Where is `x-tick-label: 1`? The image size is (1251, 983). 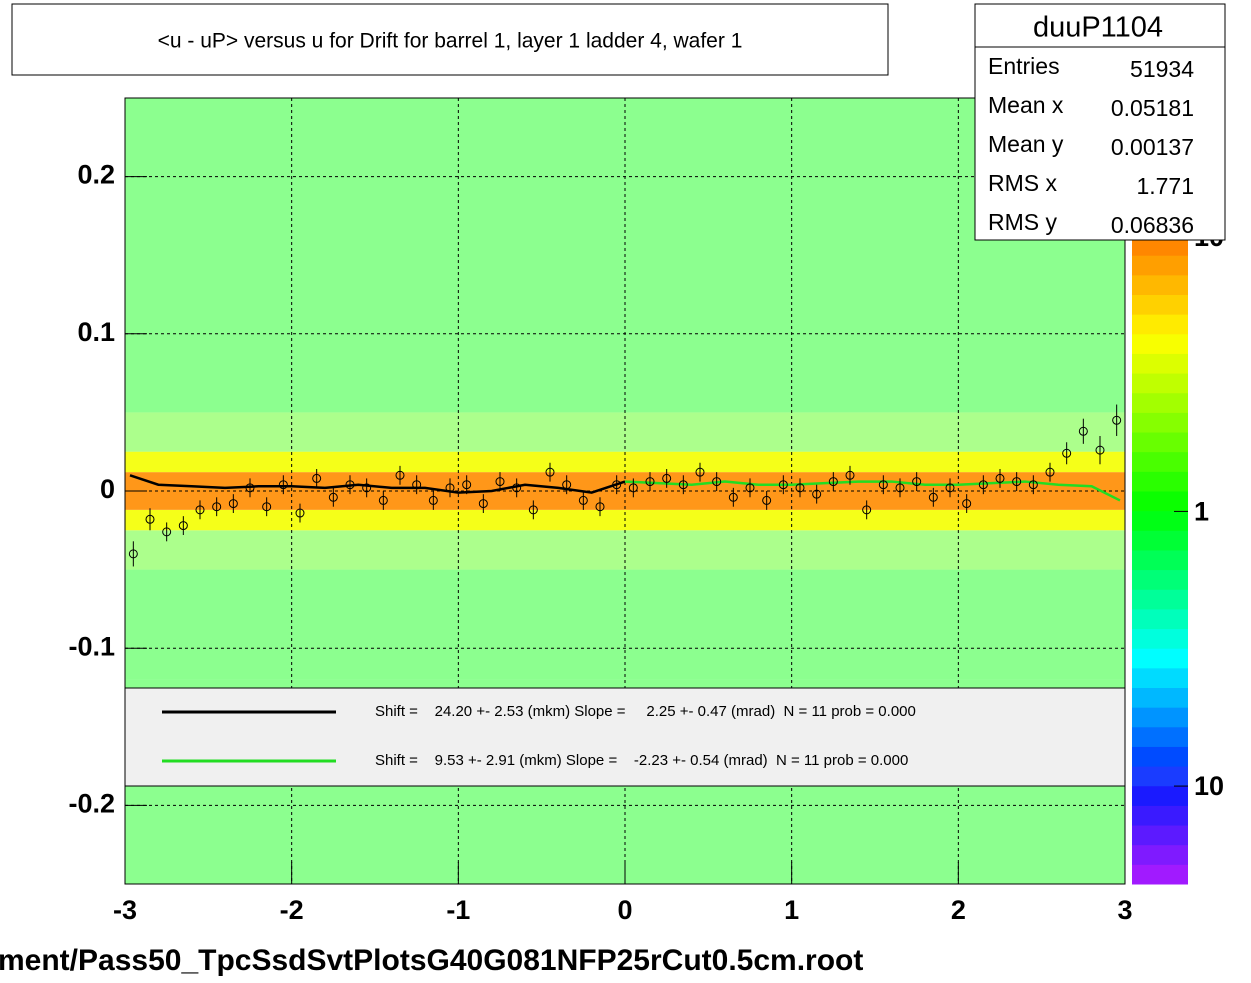
x-tick-label: 1 is located at coordinates (791, 910).